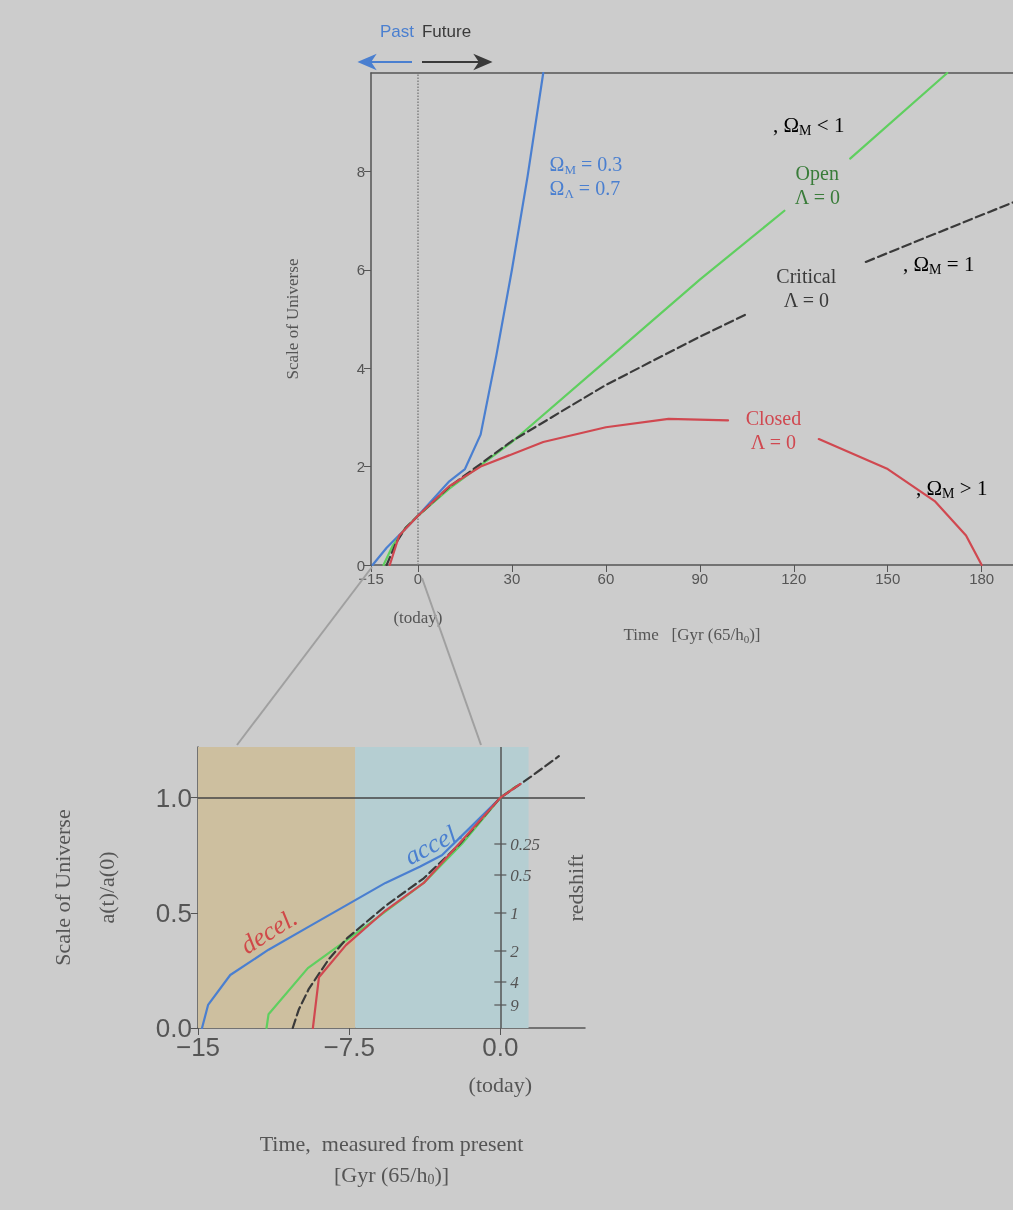 The width and height of the screenshot is (1013, 1210). What do you see at coordinates (700, 578) in the screenshot?
I see `x-tick-label: 90` at bounding box center [700, 578].